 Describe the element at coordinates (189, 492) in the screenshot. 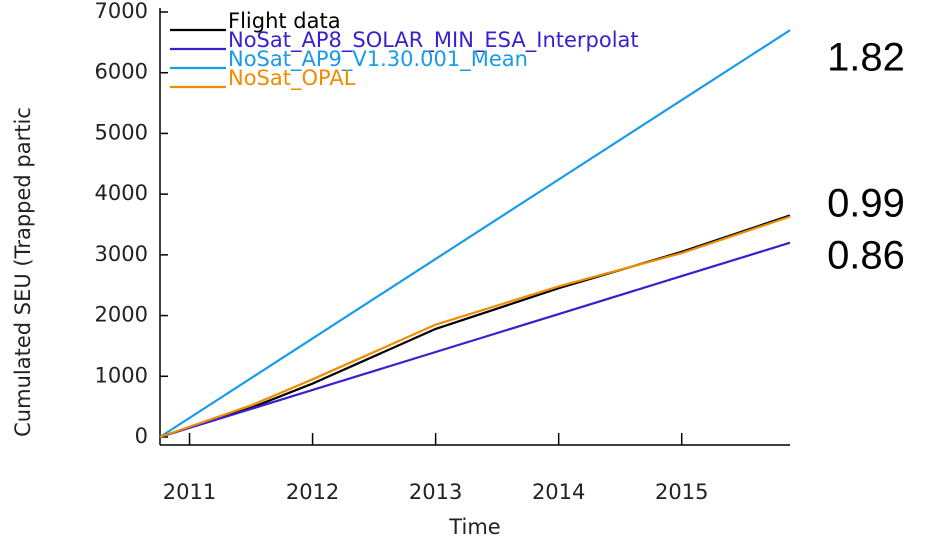

I see `x-tick-label: 2011` at that location.